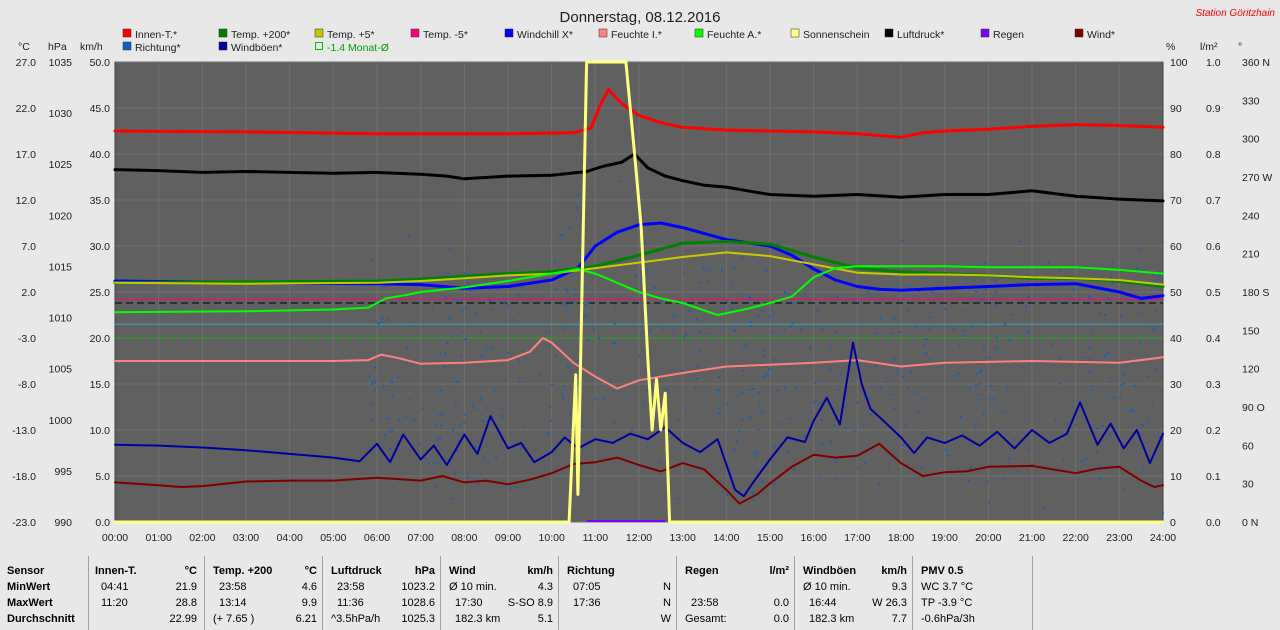 The image size is (1280, 630). Describe the element at coordinates (781, 603) in the screenshot. I see `stats-value: 0.0` at that location.